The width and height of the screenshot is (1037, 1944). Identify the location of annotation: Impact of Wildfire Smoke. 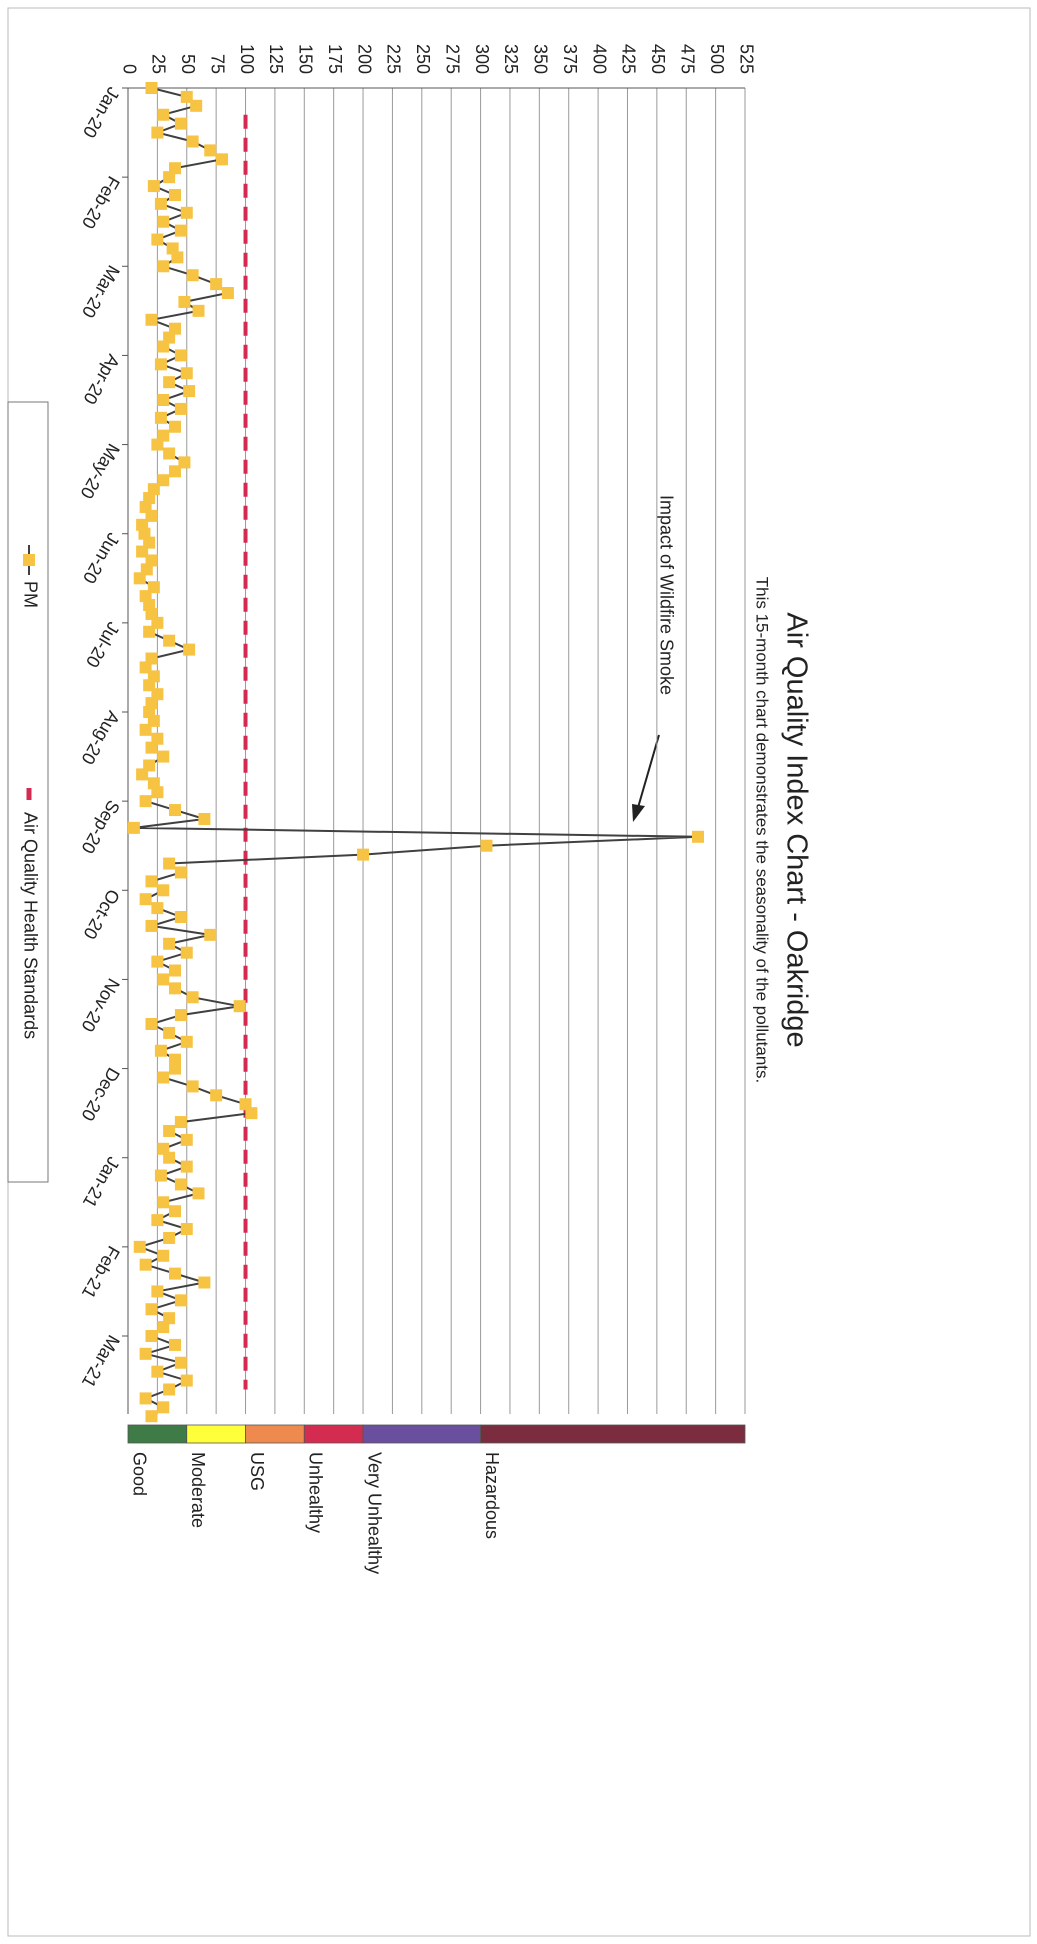
(666, 595).